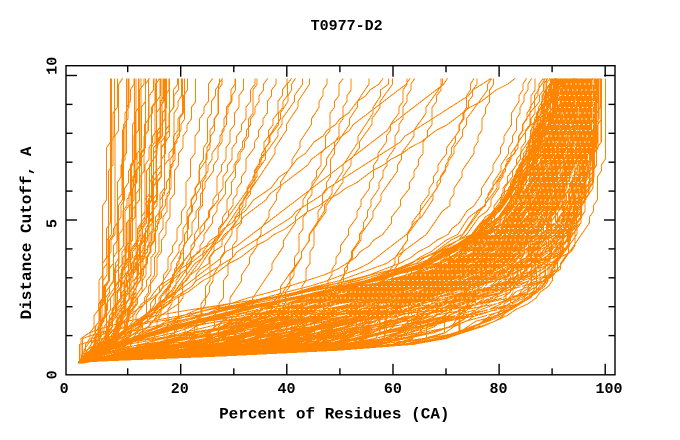 Image resolution: width=680 pixels, height=440 pixels. I want to click on svg-text: T0977-D2, so click(347, 26).